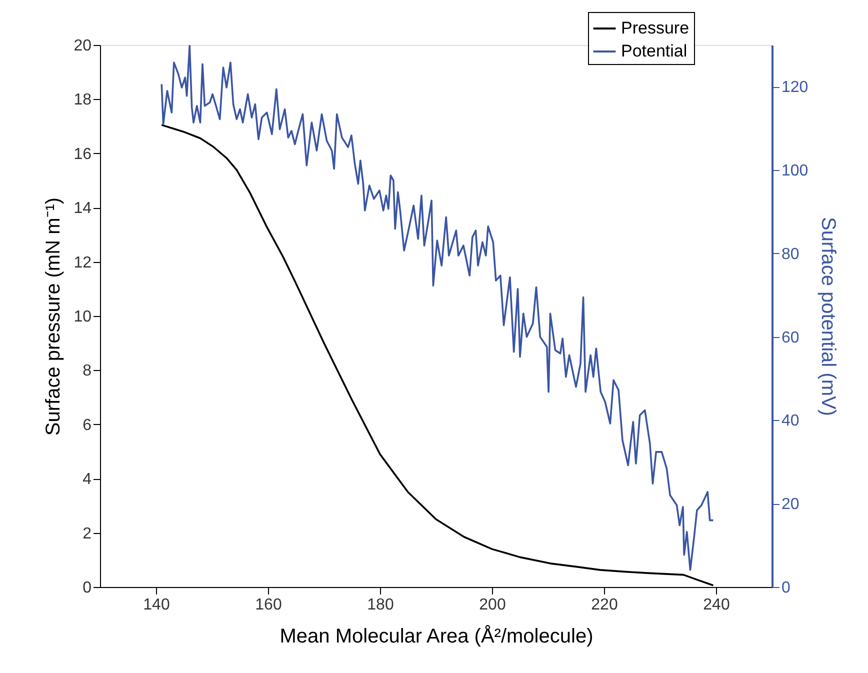 The width and height of the screenshot is (868, 673). What do you see at coordinates (492, 605) in the screenshot?
I see `x-tick-label: 200` at bounding box center [492, 605].